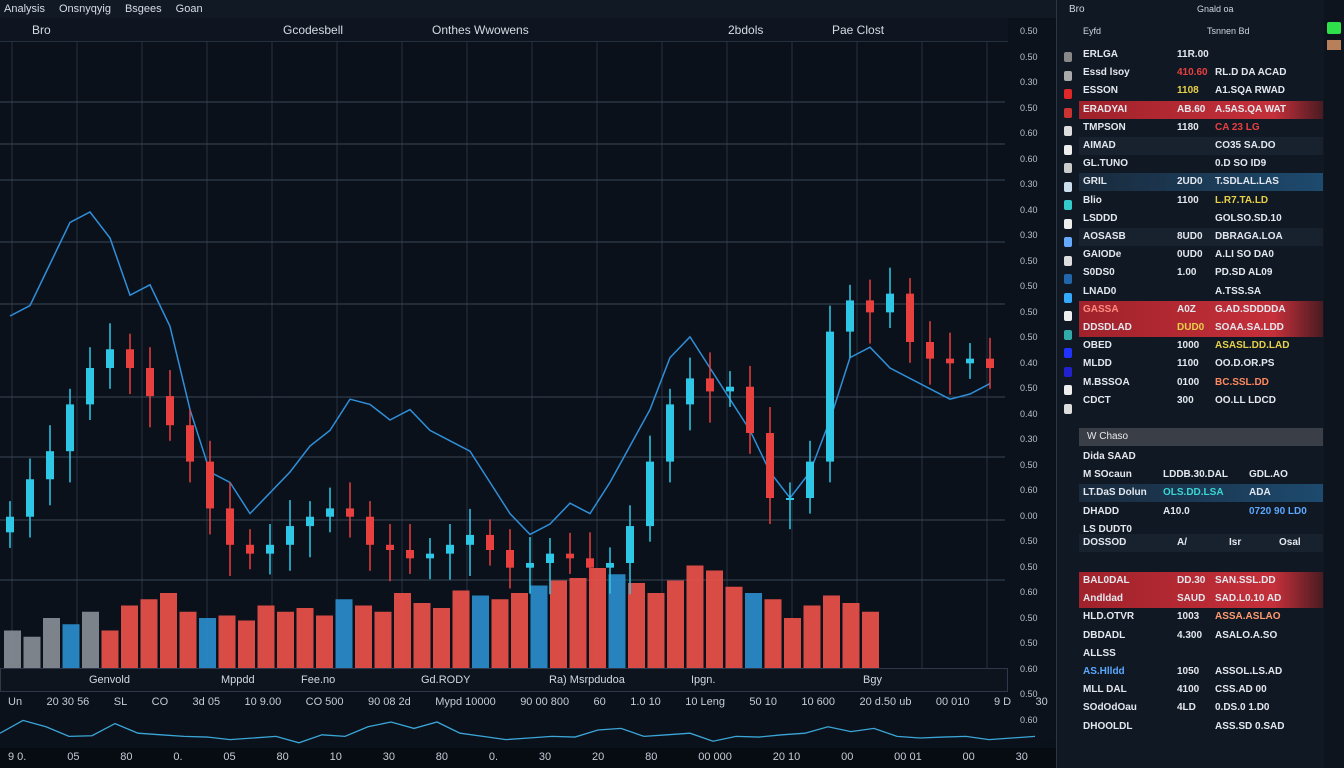 Image resolution: width=1344 pixels, height=768 pixels. What do you see at coordinates (238, 680) in the screenshot?
I see `legend-item: Mppdd` at bounding box center [238, 680].